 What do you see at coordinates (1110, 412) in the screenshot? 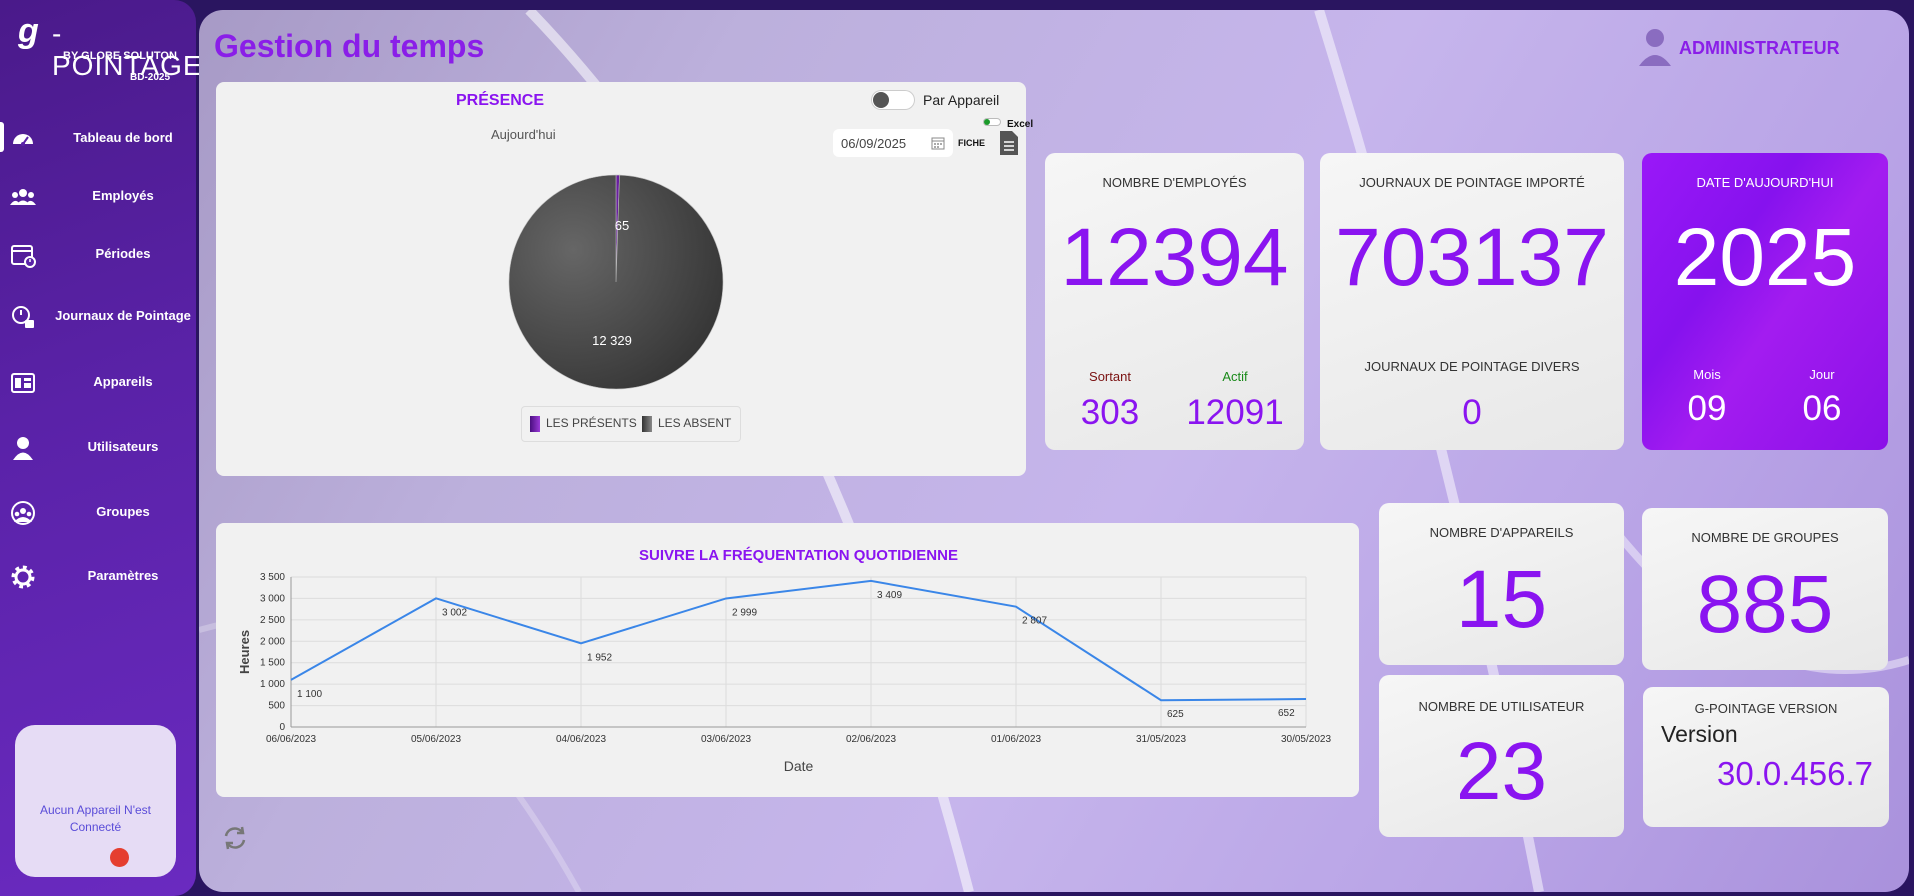
I see `sortant-count: 303` at bounding box center [1110, 412].